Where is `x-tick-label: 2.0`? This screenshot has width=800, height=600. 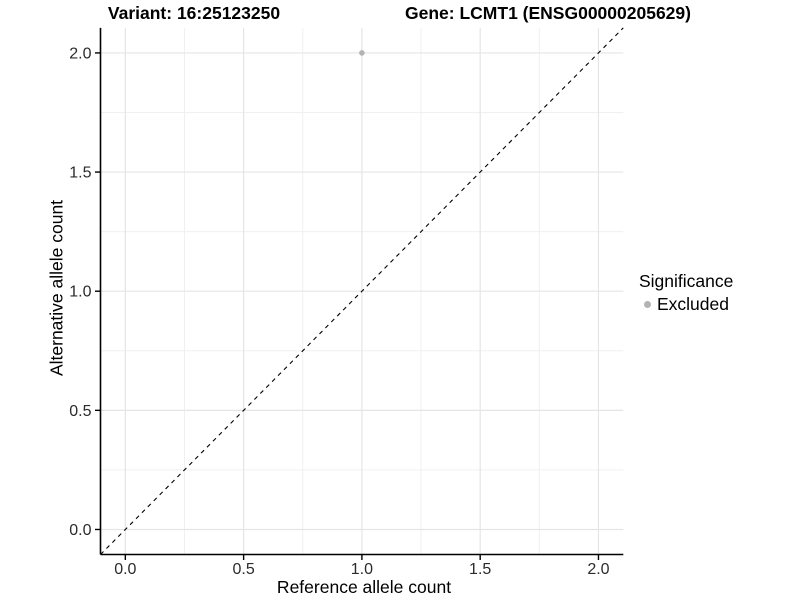
x-tick-label: 2.0 is located at coordinates (598, 569).